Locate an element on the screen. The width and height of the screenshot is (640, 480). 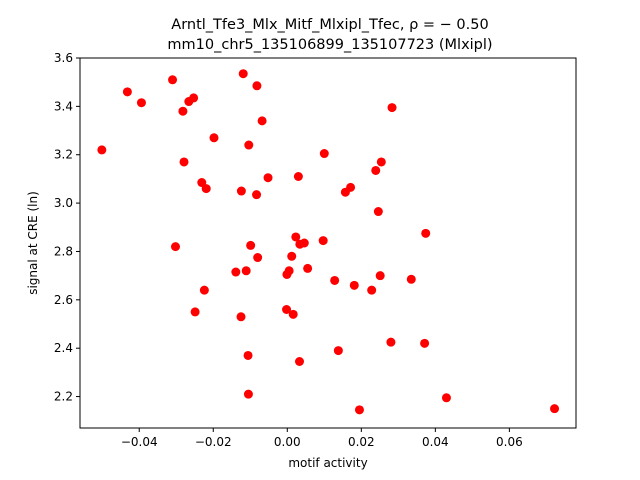
x-tick-label: 0.04 is located at coordinates (435, 442).